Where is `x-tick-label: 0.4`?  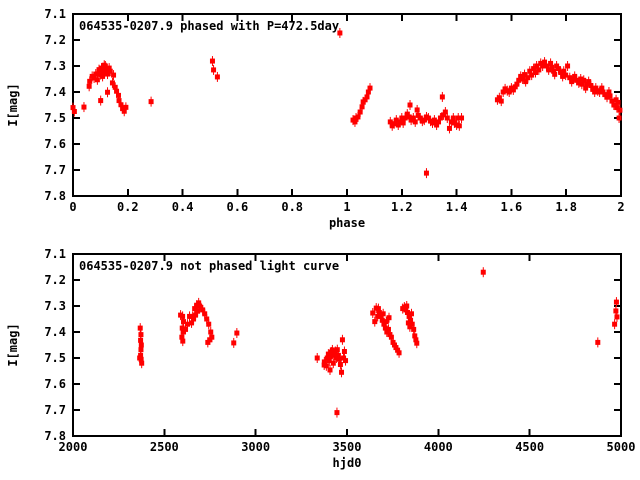 x-tick-label: 0.4 is located at coordinates (183, 207).